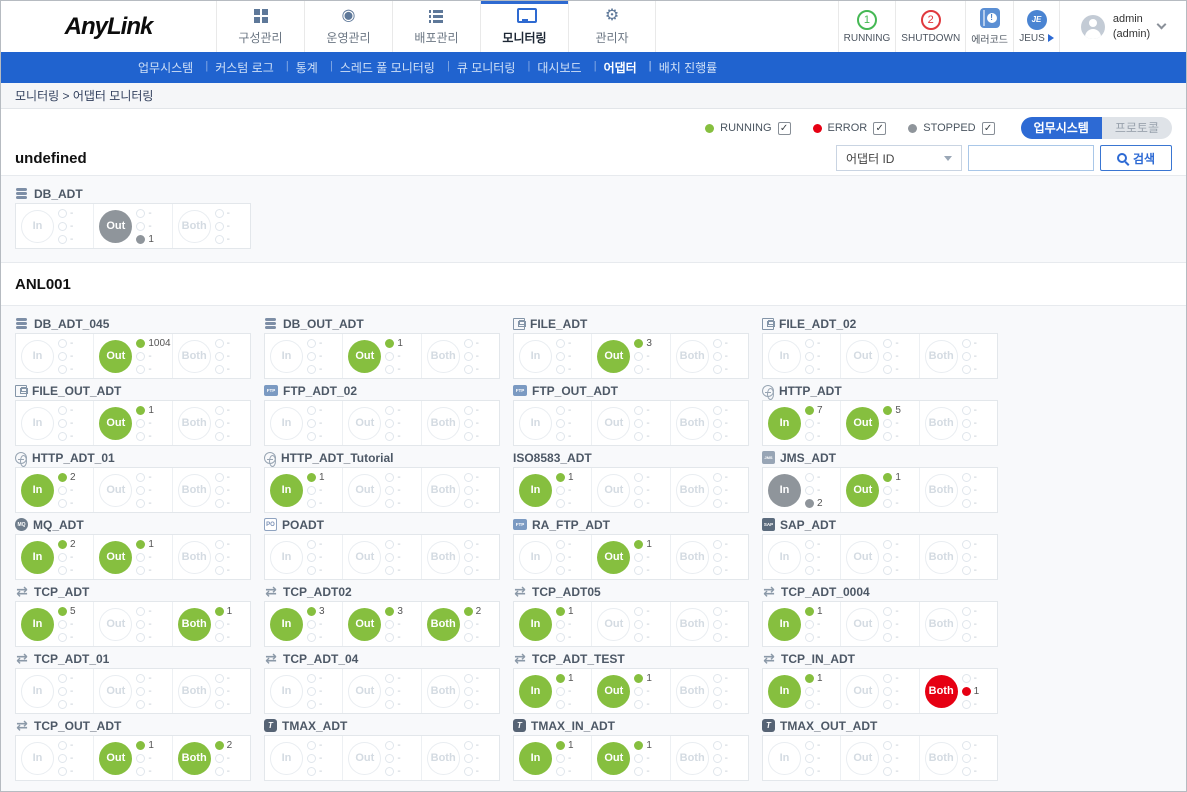  Describe the element at coordinates (382, 346) in the screenshot. I see `adapter-card: DB_OUT_ADT In - - - Out 1- - Both - - -` at that location.